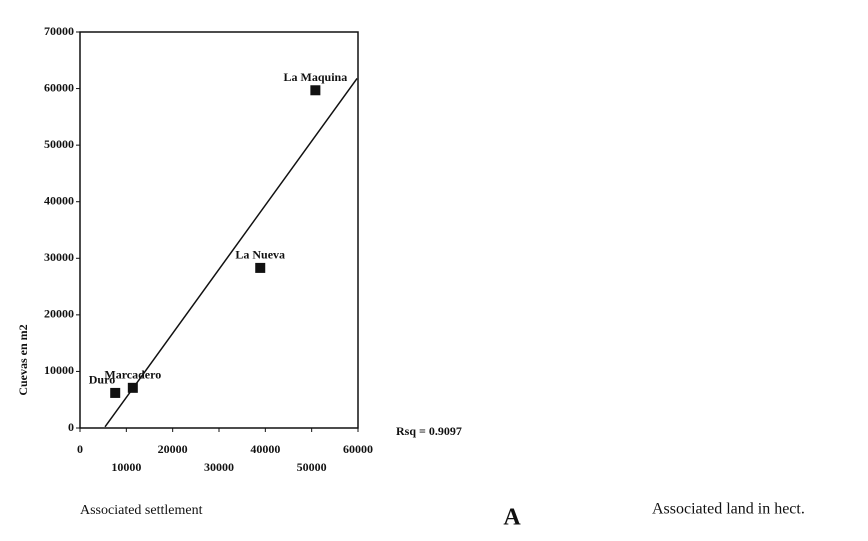  What do you see at coordinates (429, 431) in the screenshot?
I see `annotation: Rsq = 0.9097` at bounding box center [429, 431].